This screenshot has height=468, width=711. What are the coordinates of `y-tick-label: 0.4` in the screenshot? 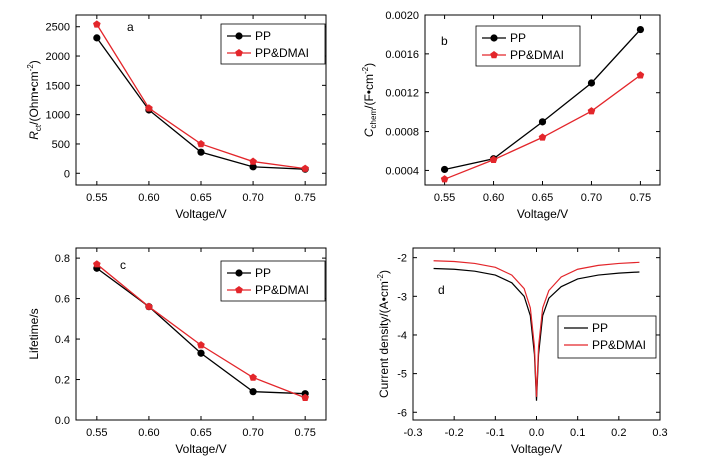 It's located at (62, 340).